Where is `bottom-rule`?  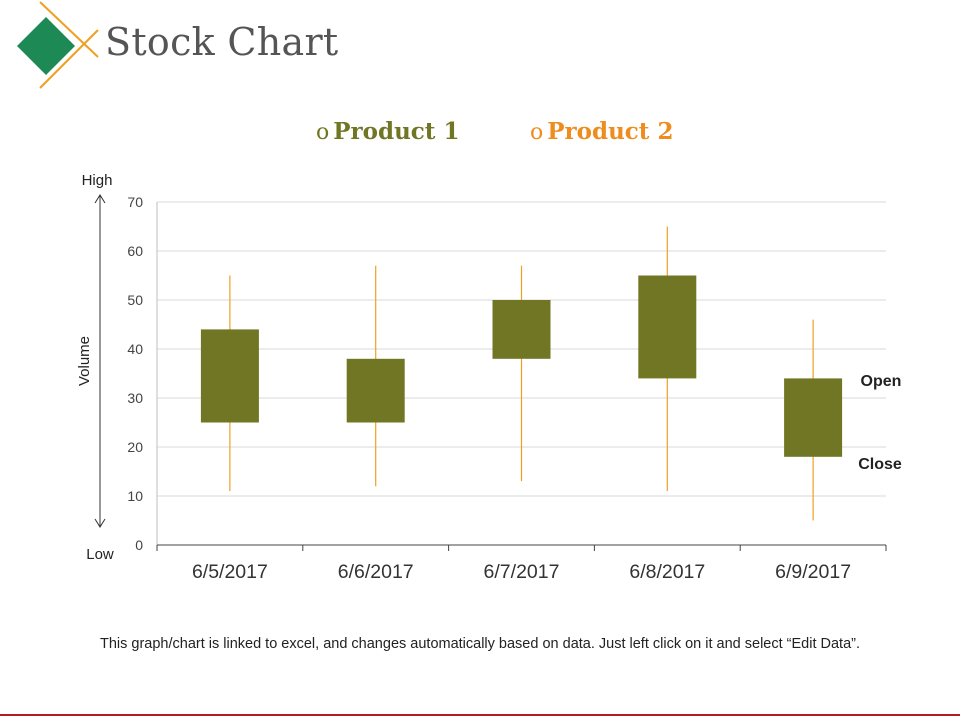
bottom-rule is located at coordinates (480, 715).